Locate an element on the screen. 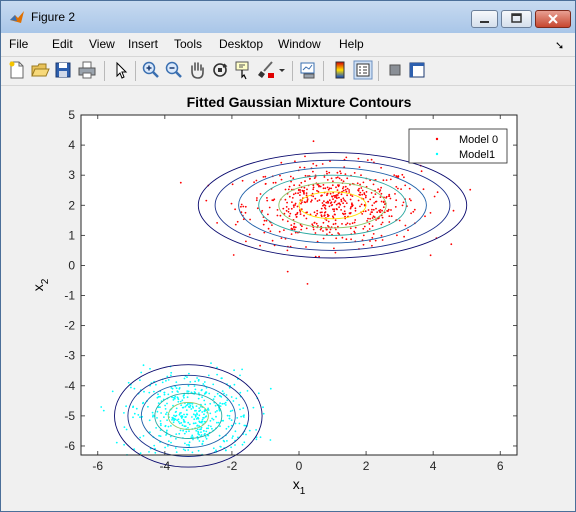  menu-file: File is located at coordinates (19, 44).